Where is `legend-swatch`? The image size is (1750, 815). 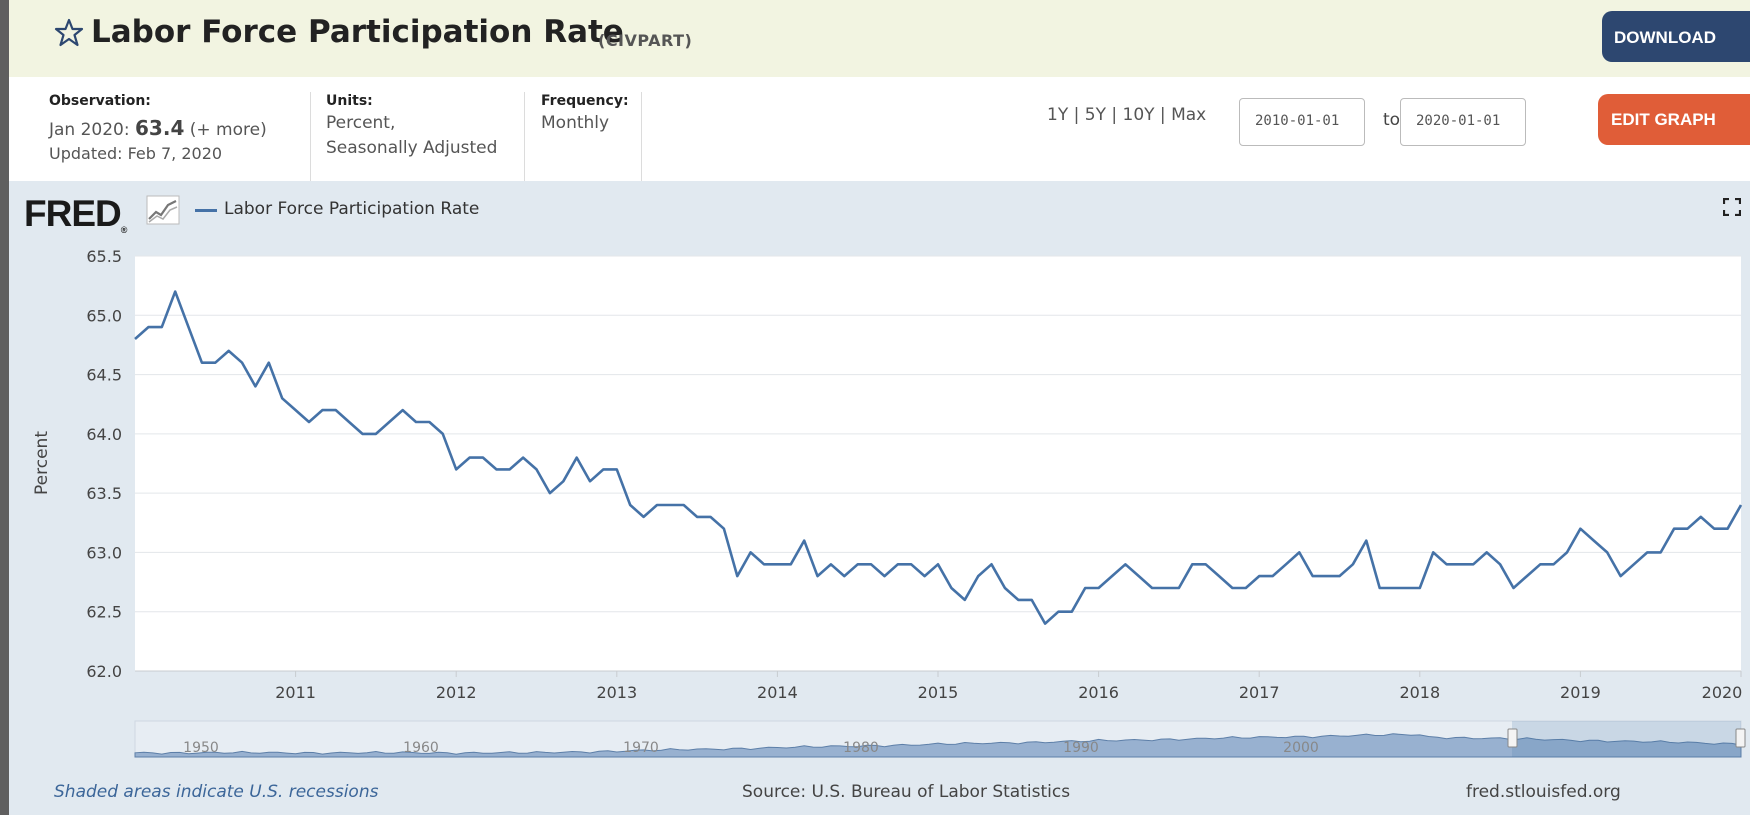
legend-swatch is located at coordinates (206, 210).